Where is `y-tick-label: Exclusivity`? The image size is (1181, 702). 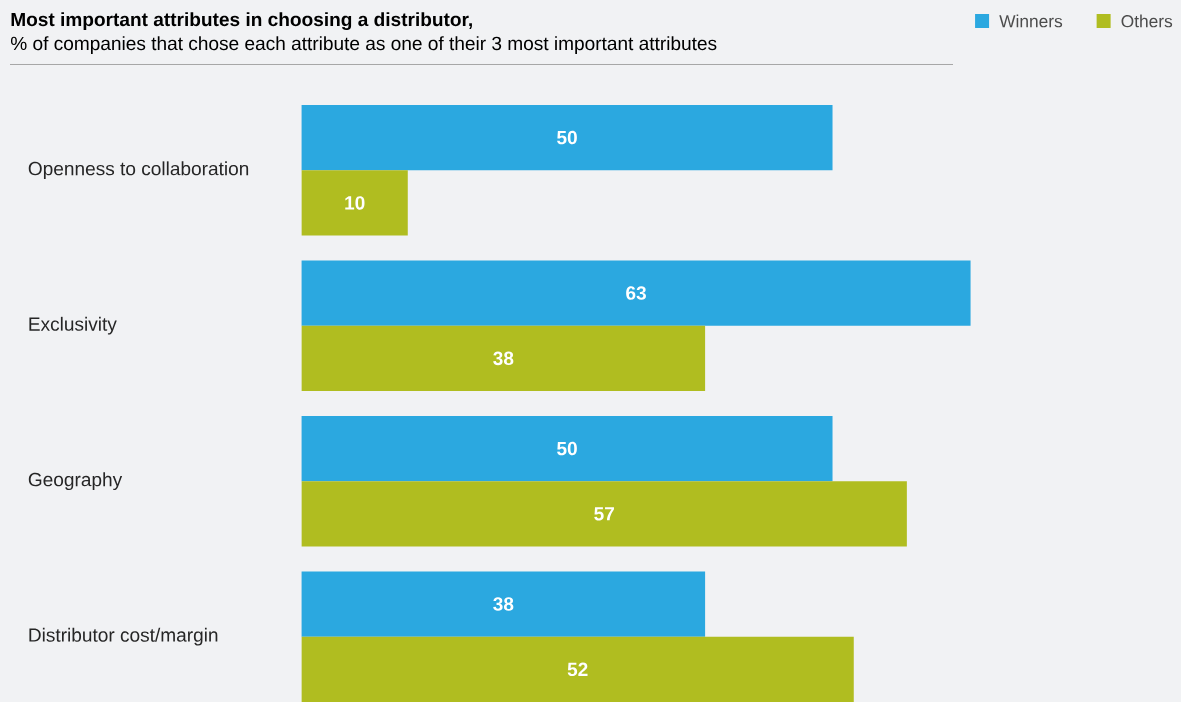
y-tick-label: Exclusivity is located at coordinates (73, 325).